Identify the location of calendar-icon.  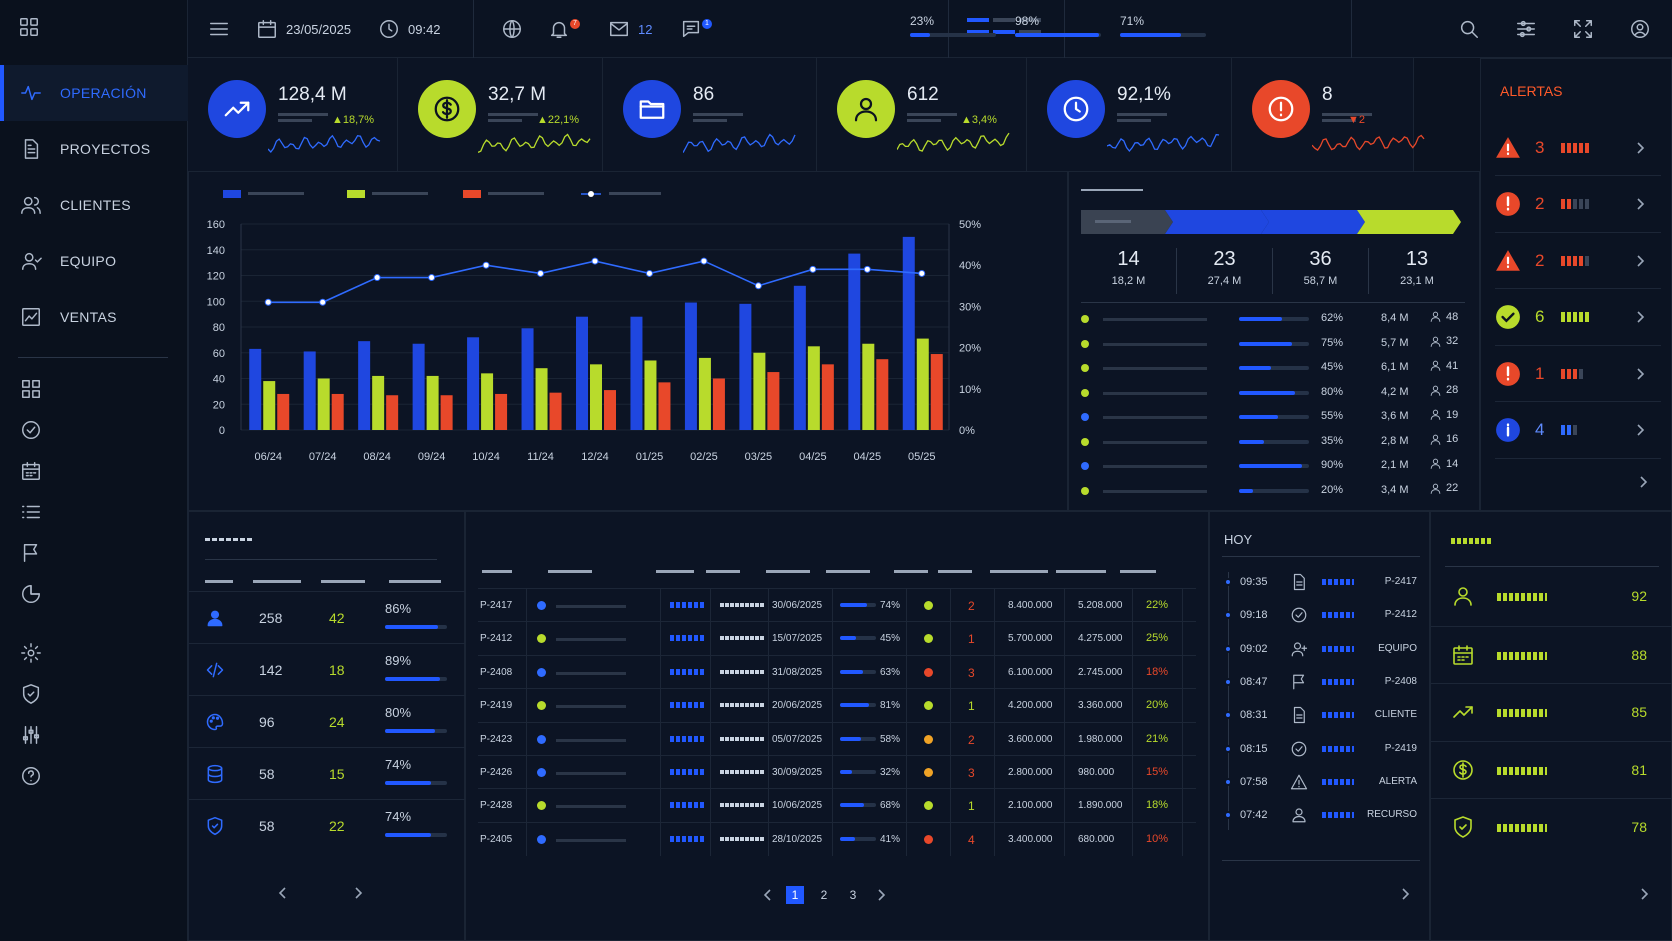
(31, 480).